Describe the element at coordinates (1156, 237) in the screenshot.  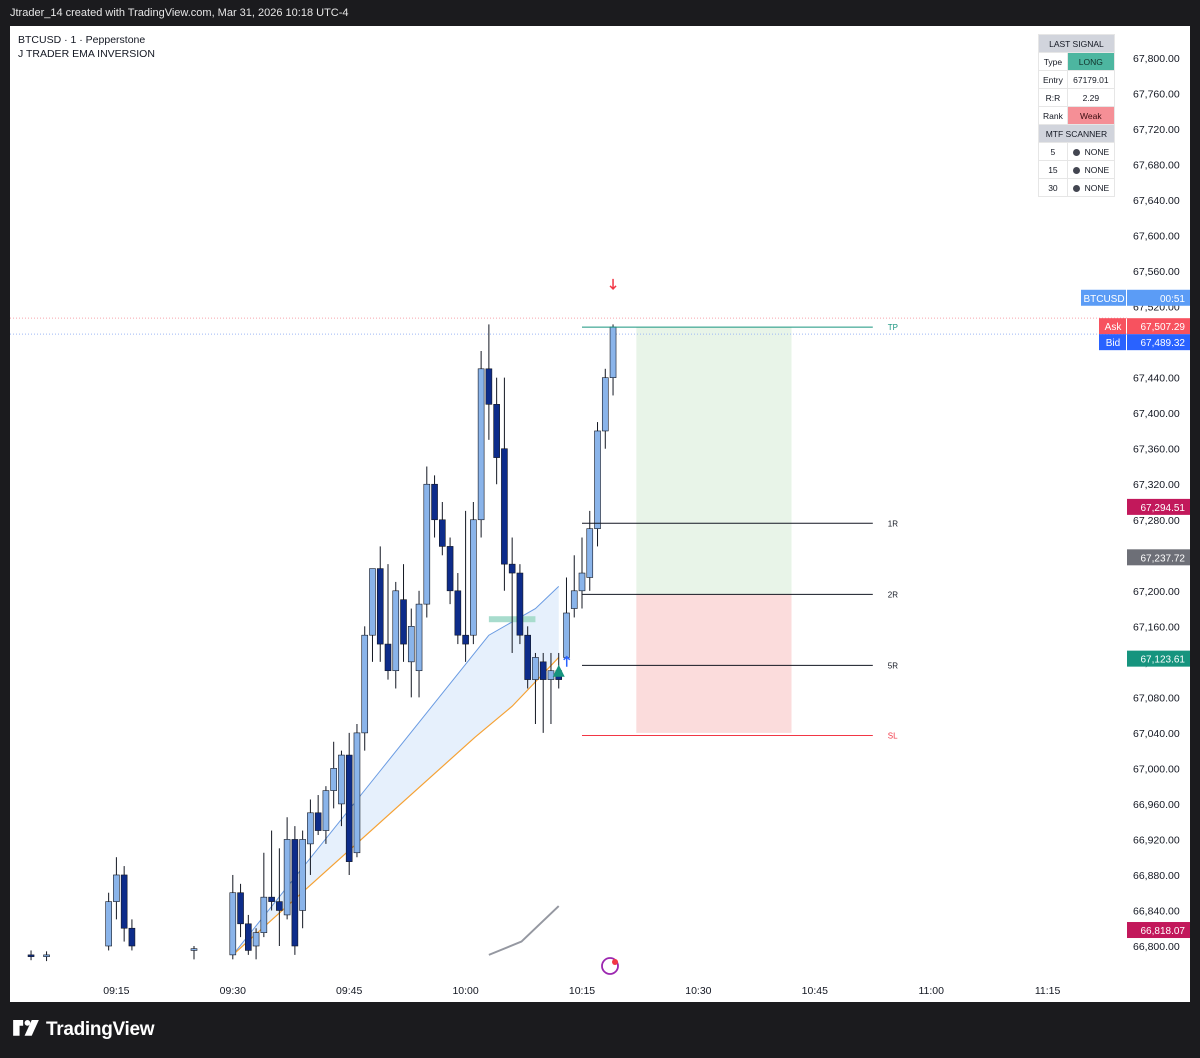
I see `y-tick-label: 67,600.00` at that location.